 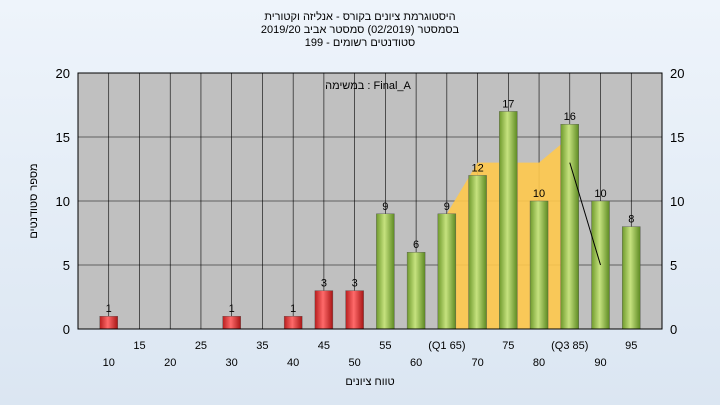 I want to click on x-tick-label: 45, so click(x=324, y=346).